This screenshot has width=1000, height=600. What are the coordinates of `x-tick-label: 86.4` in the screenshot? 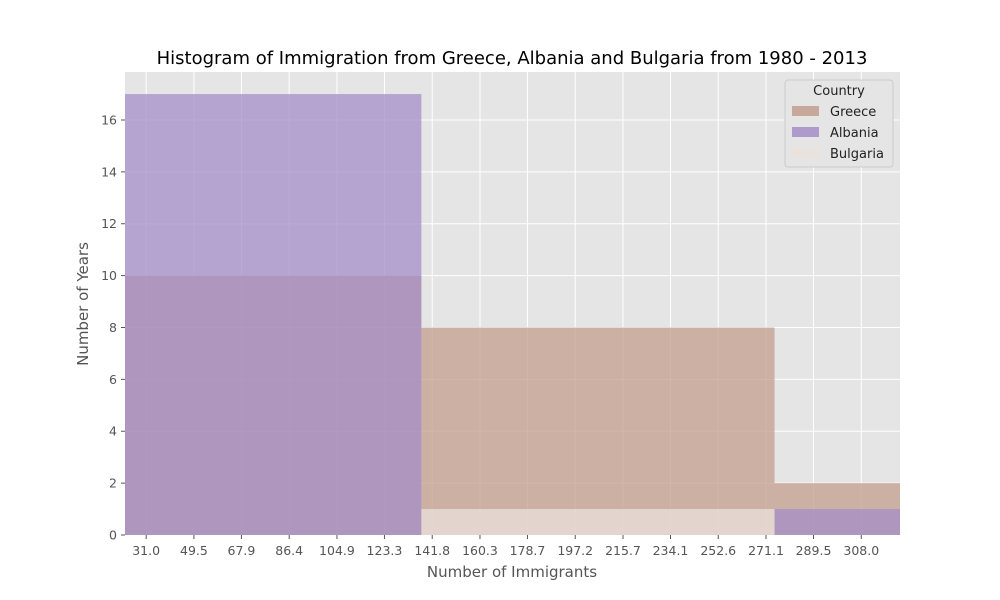 It's located at (289, 550).